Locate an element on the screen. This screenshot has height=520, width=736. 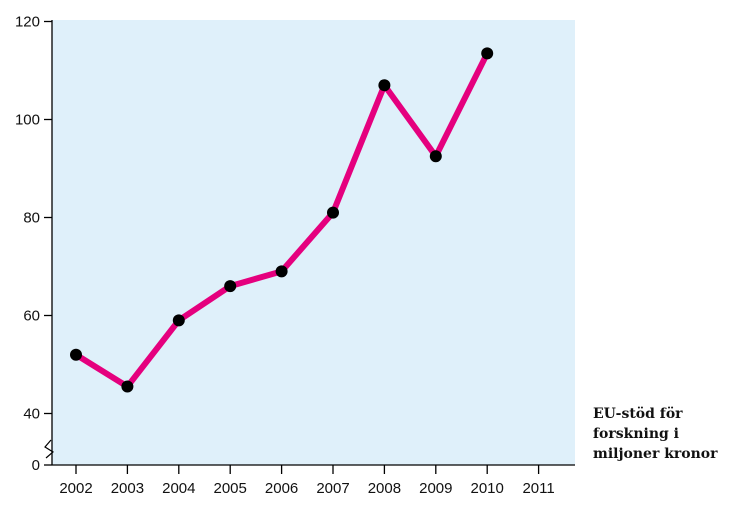
x-tick-label: 2009 is located at coordinates (435, 488).